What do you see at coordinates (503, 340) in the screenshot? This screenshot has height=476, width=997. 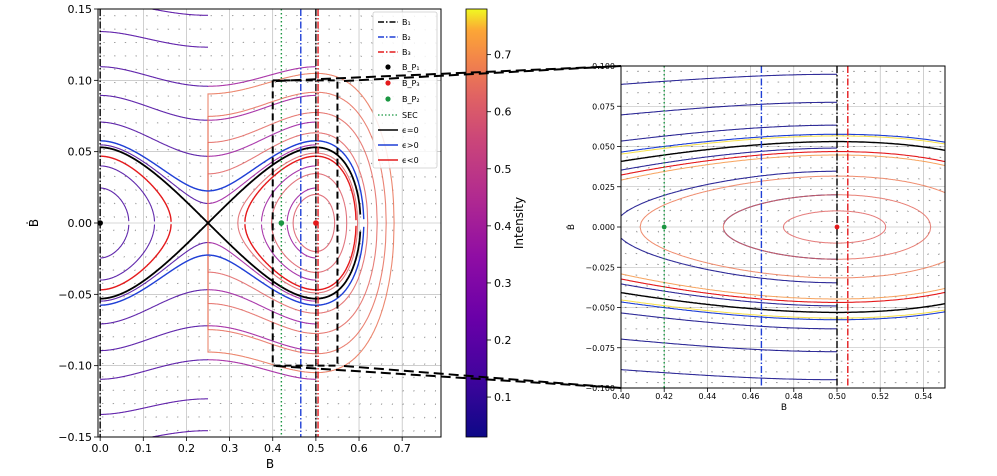 I see `colorbar-tick-label: 0.2` at bounding box center [503, 340].